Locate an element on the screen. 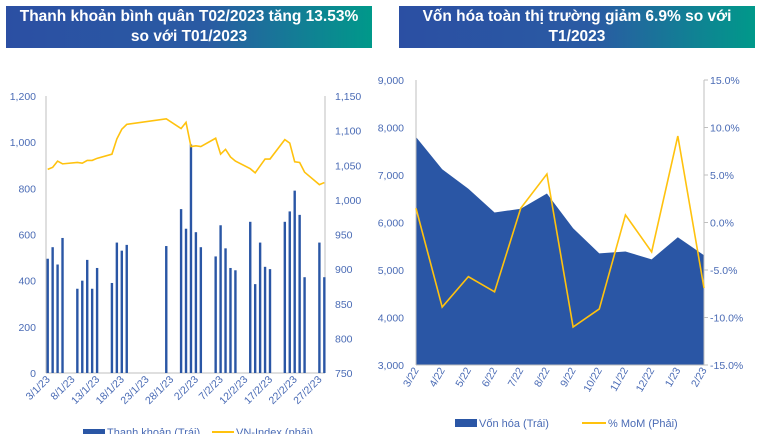  y-left-tick: 1,200 is located at coordinates (23, 97).